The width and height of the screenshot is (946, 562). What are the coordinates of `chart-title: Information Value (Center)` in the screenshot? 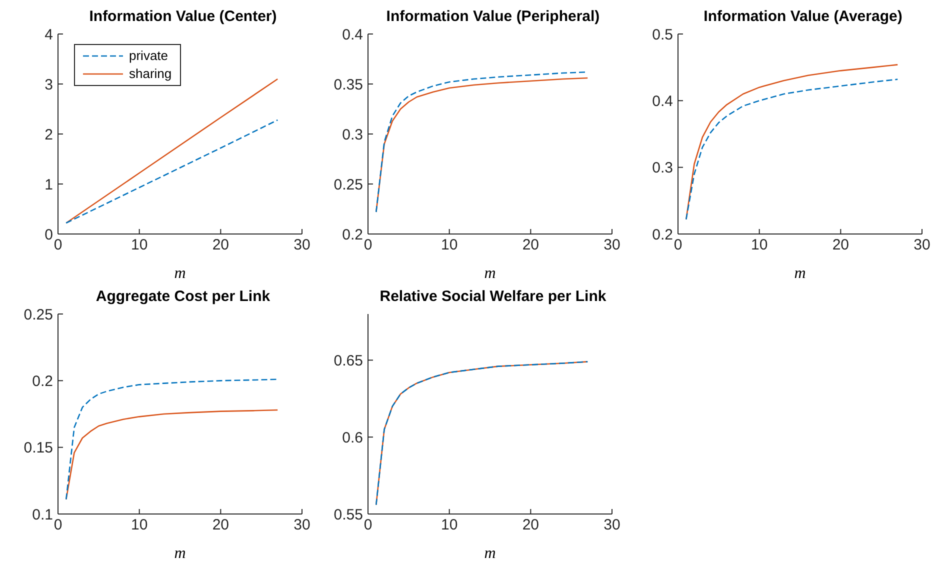 It's located at (183, 16).